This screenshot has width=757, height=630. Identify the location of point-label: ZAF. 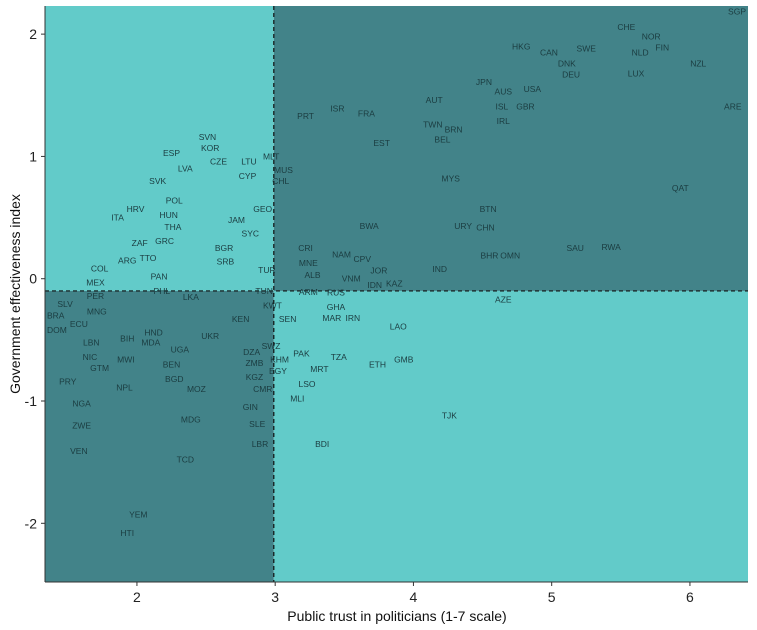
(140, 243).